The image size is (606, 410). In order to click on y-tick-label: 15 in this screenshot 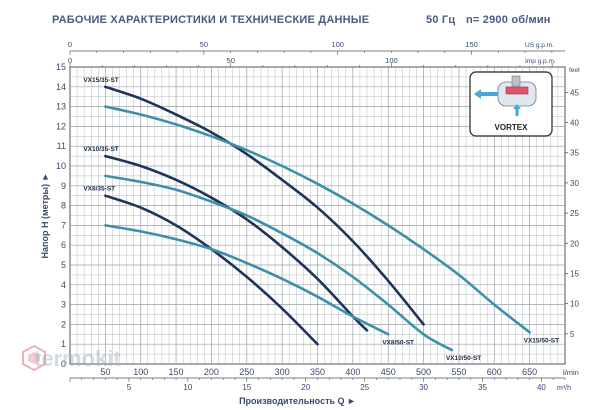, I will do `click(61, 67)`.